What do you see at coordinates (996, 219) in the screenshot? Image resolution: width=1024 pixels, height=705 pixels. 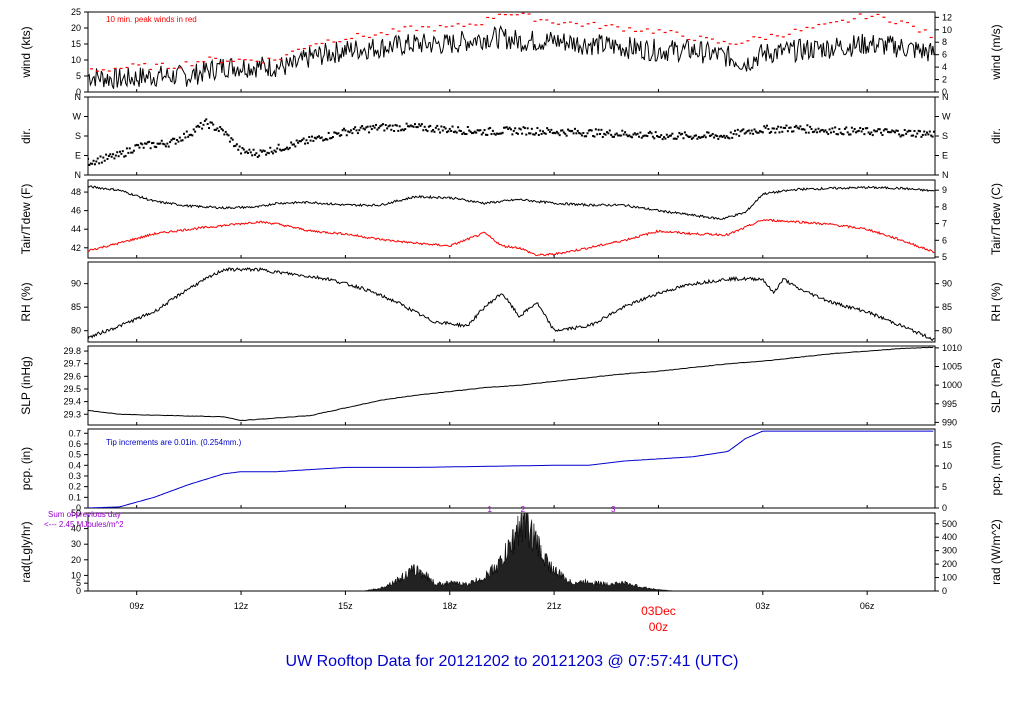 I see `y-axis-label-right: Tair/Tdew (C)` at bounding box center [996, 219].